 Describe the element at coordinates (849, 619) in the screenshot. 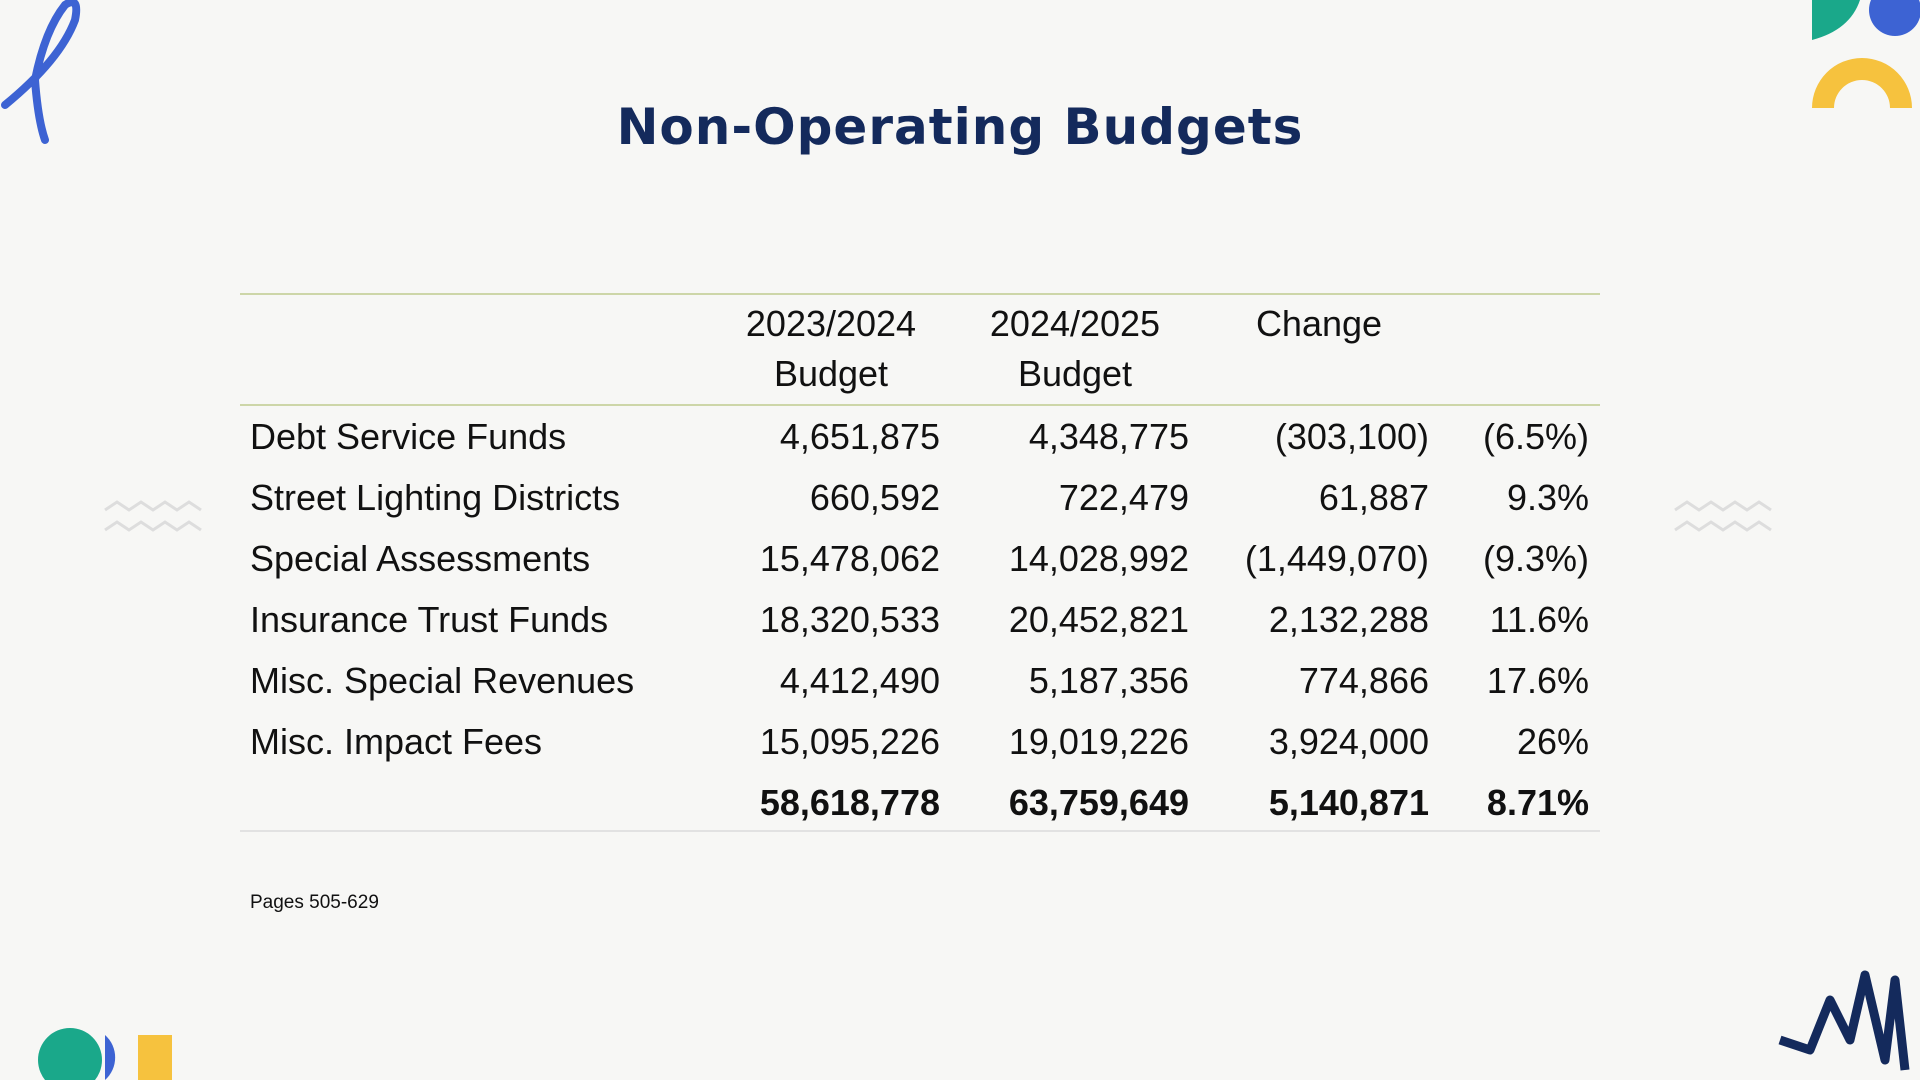

I see `table-cell: 18,320,533` at that location.